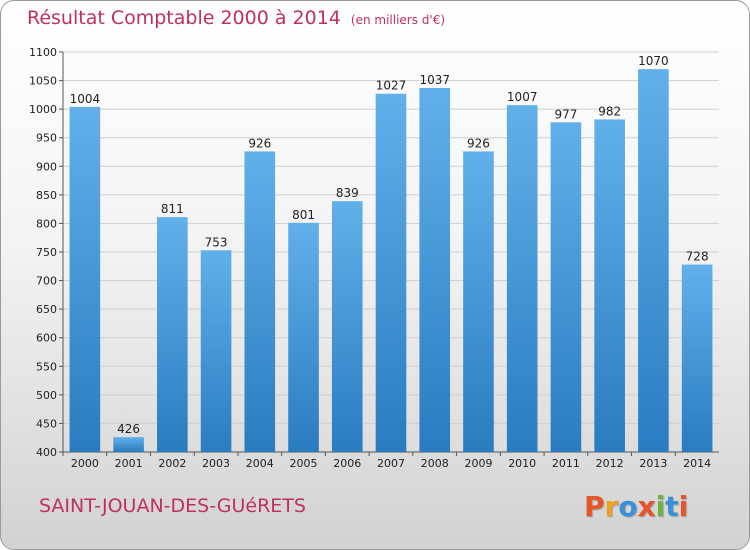 The width and height of the screenshot is (750, 550). Describe the element at coordinates (434, 80) in the screenshot. I see `value-label-2008: 1037` at that location.